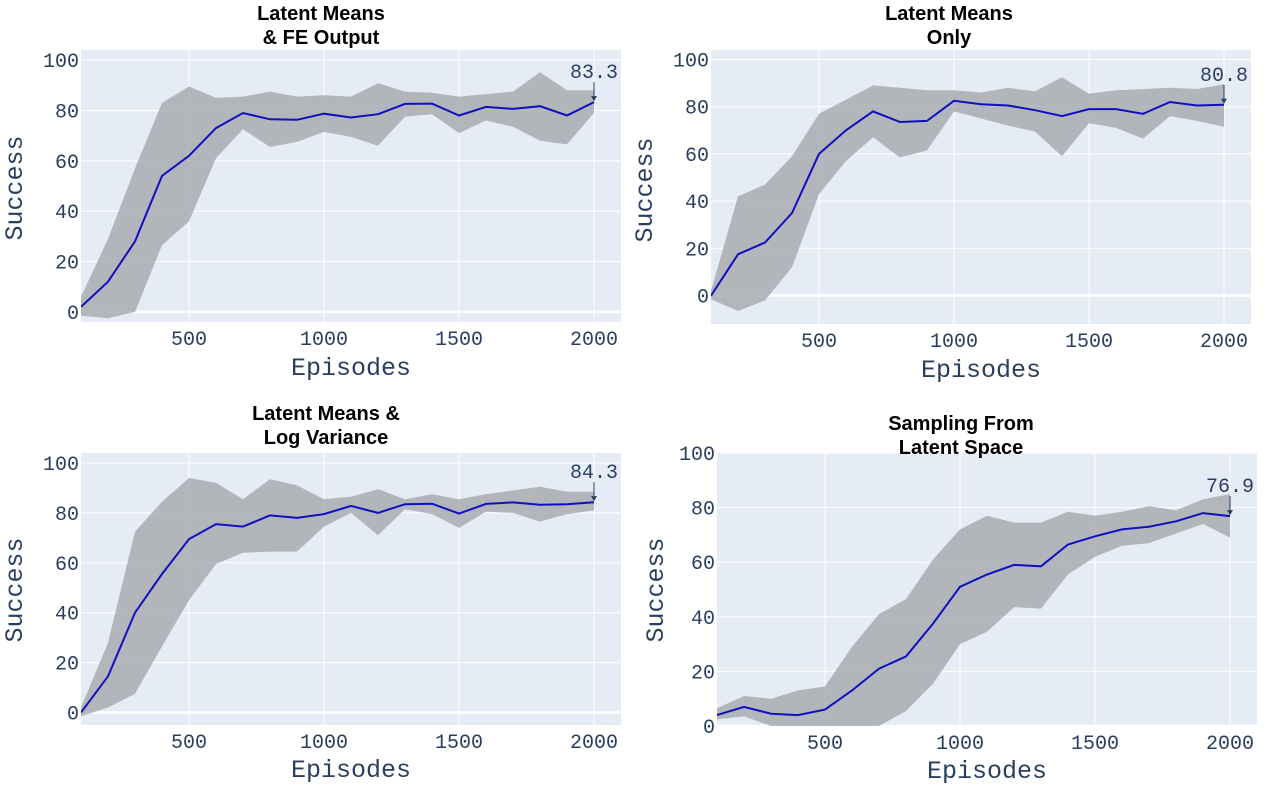  What do you see at coordinates (594, 73) in the screenshot?
I see `annotation-label: 83.3` at bounding box center [594, 73].